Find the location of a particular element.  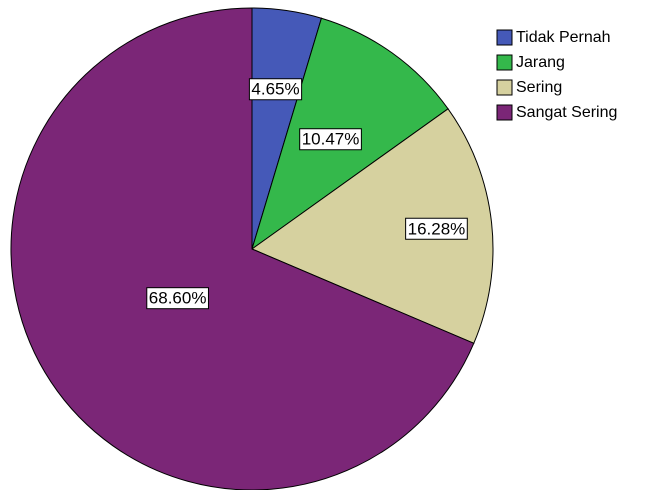

legend-item-jarang: Jarang is located at coordinates (530, 62).